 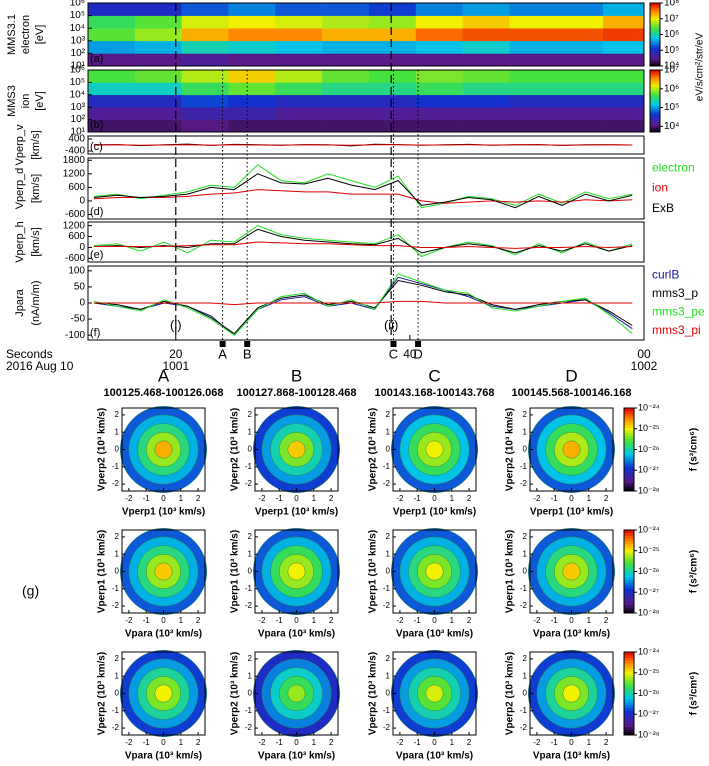 What do you see at coordinates (36, 188) in the screenshot?
I see `y-axis-label: [km/s]` at bounding box center [36, 188].